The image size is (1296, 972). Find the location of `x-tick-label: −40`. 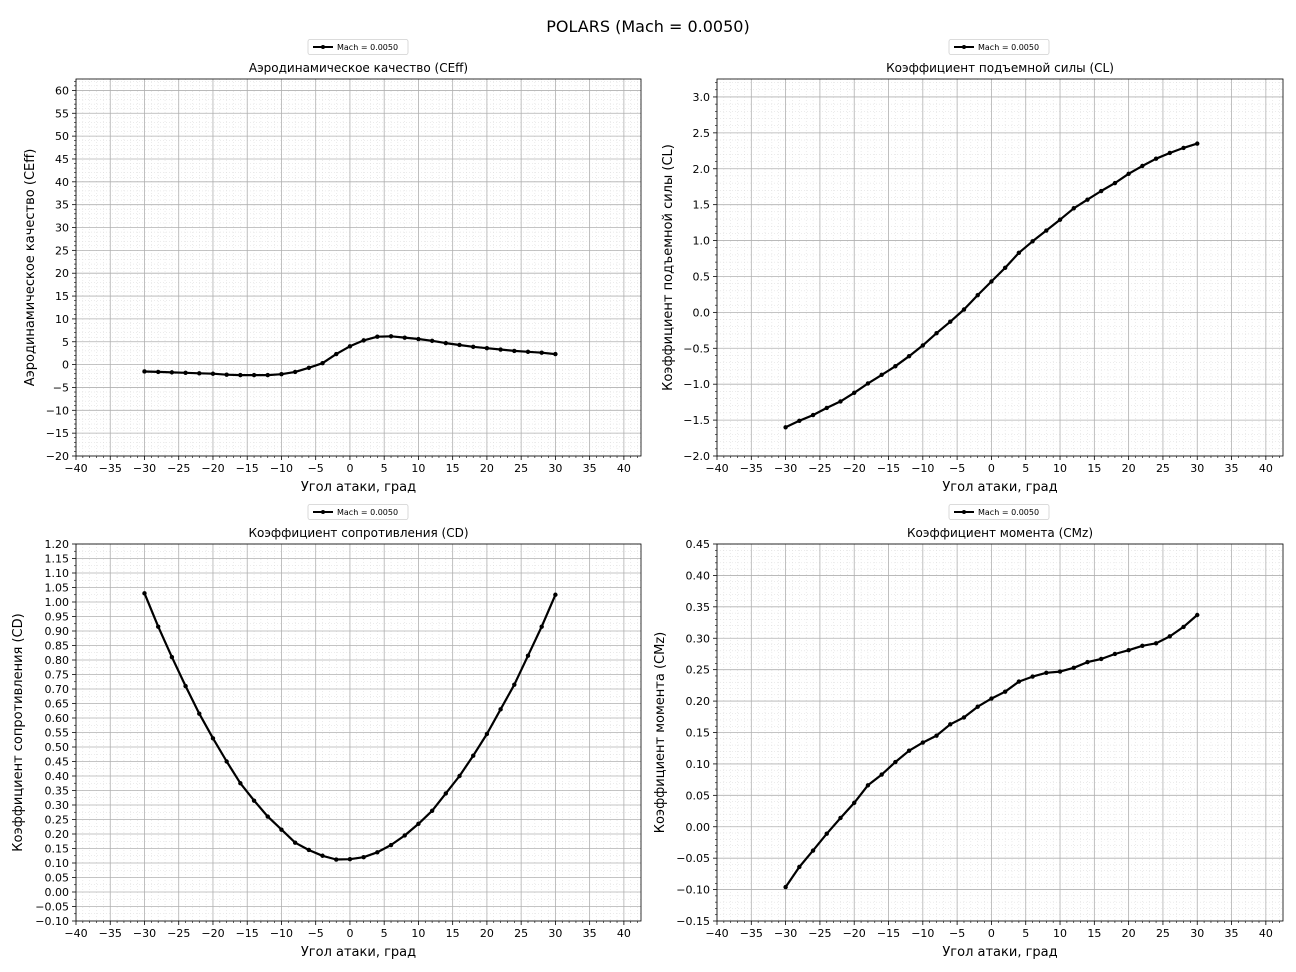

x-tick-label: −40 is located at coordinates (716, 468).